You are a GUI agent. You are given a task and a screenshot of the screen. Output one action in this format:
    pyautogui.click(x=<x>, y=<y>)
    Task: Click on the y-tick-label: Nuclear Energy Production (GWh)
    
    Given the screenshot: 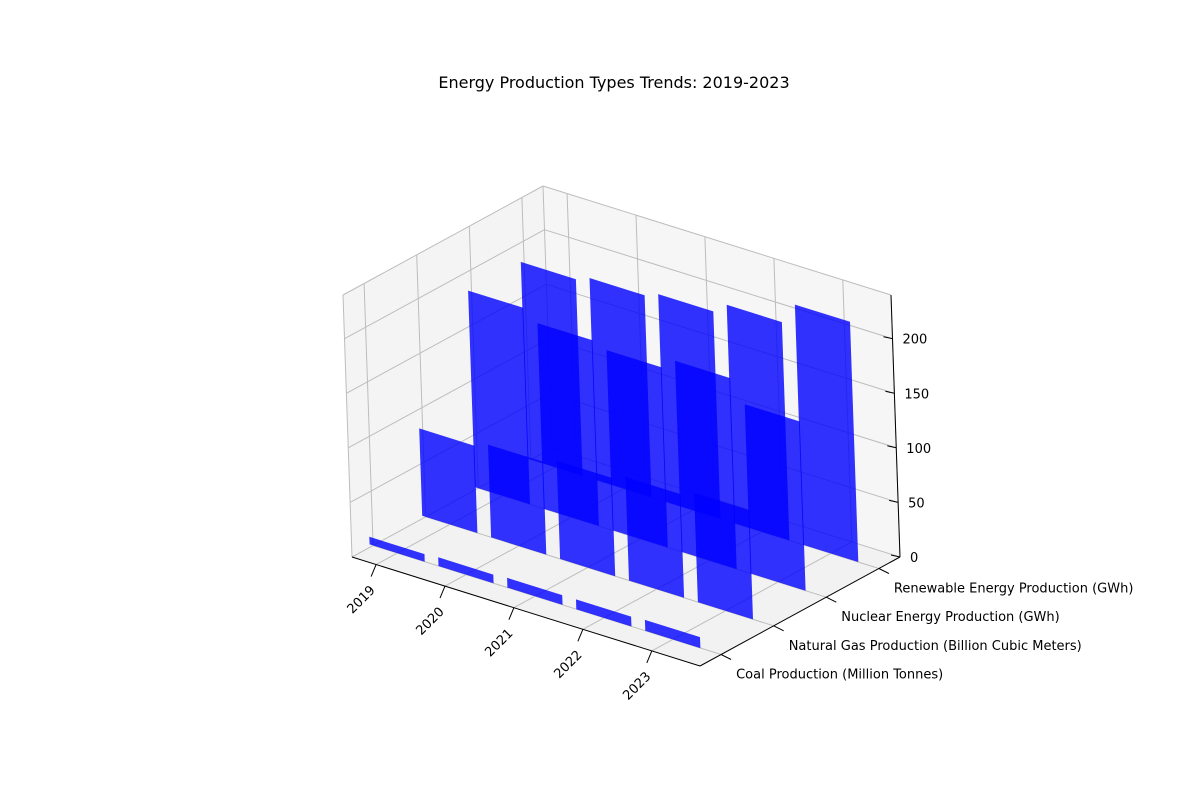 What is the action you would take?
    pyautogui.click(x=950, y=617)
    